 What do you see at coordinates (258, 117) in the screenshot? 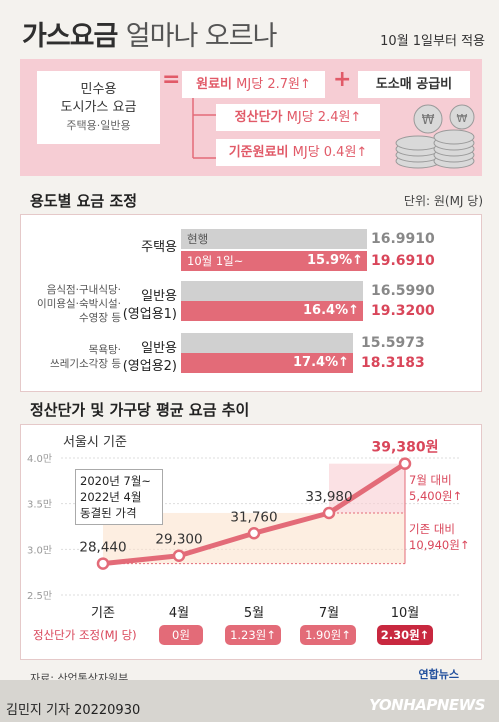
I see `settle-label: 정산단가` at bounding box center [258, 117].